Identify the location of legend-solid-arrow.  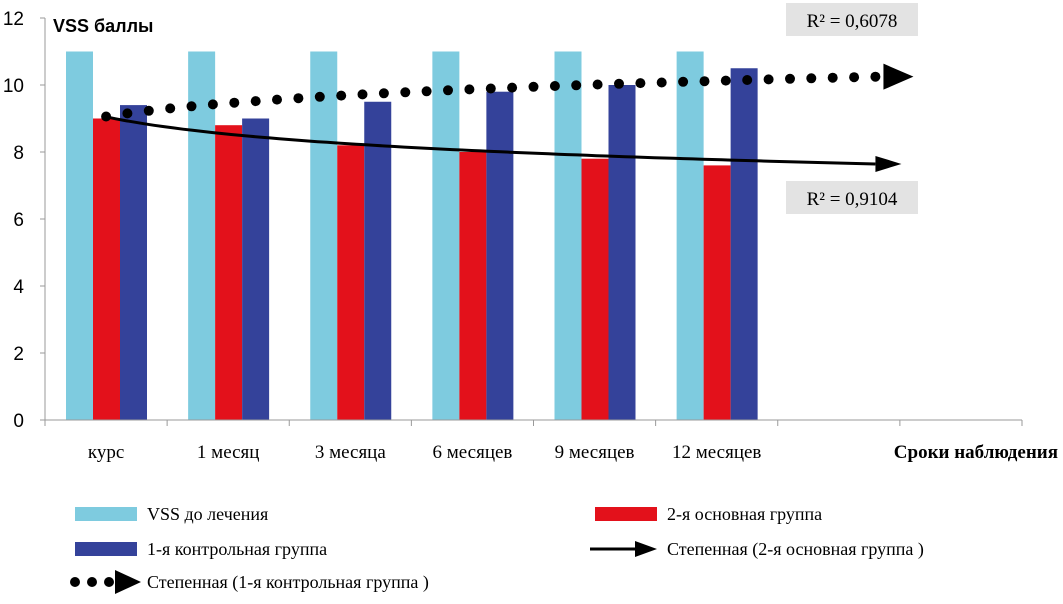
(646, 549).